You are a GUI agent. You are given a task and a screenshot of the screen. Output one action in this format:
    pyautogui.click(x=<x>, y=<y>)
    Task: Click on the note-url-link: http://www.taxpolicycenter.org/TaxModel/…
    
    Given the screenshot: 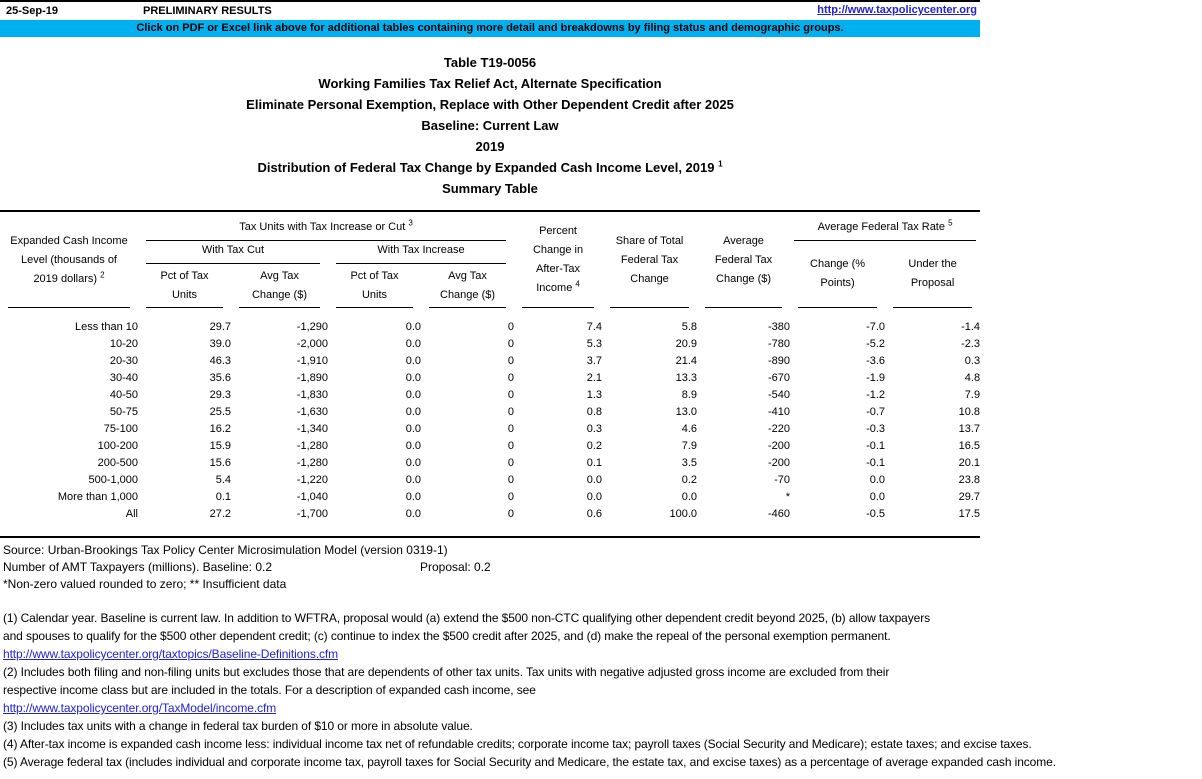 What is the action you would take?
    pyautogui.click(x=140, y=708)
    